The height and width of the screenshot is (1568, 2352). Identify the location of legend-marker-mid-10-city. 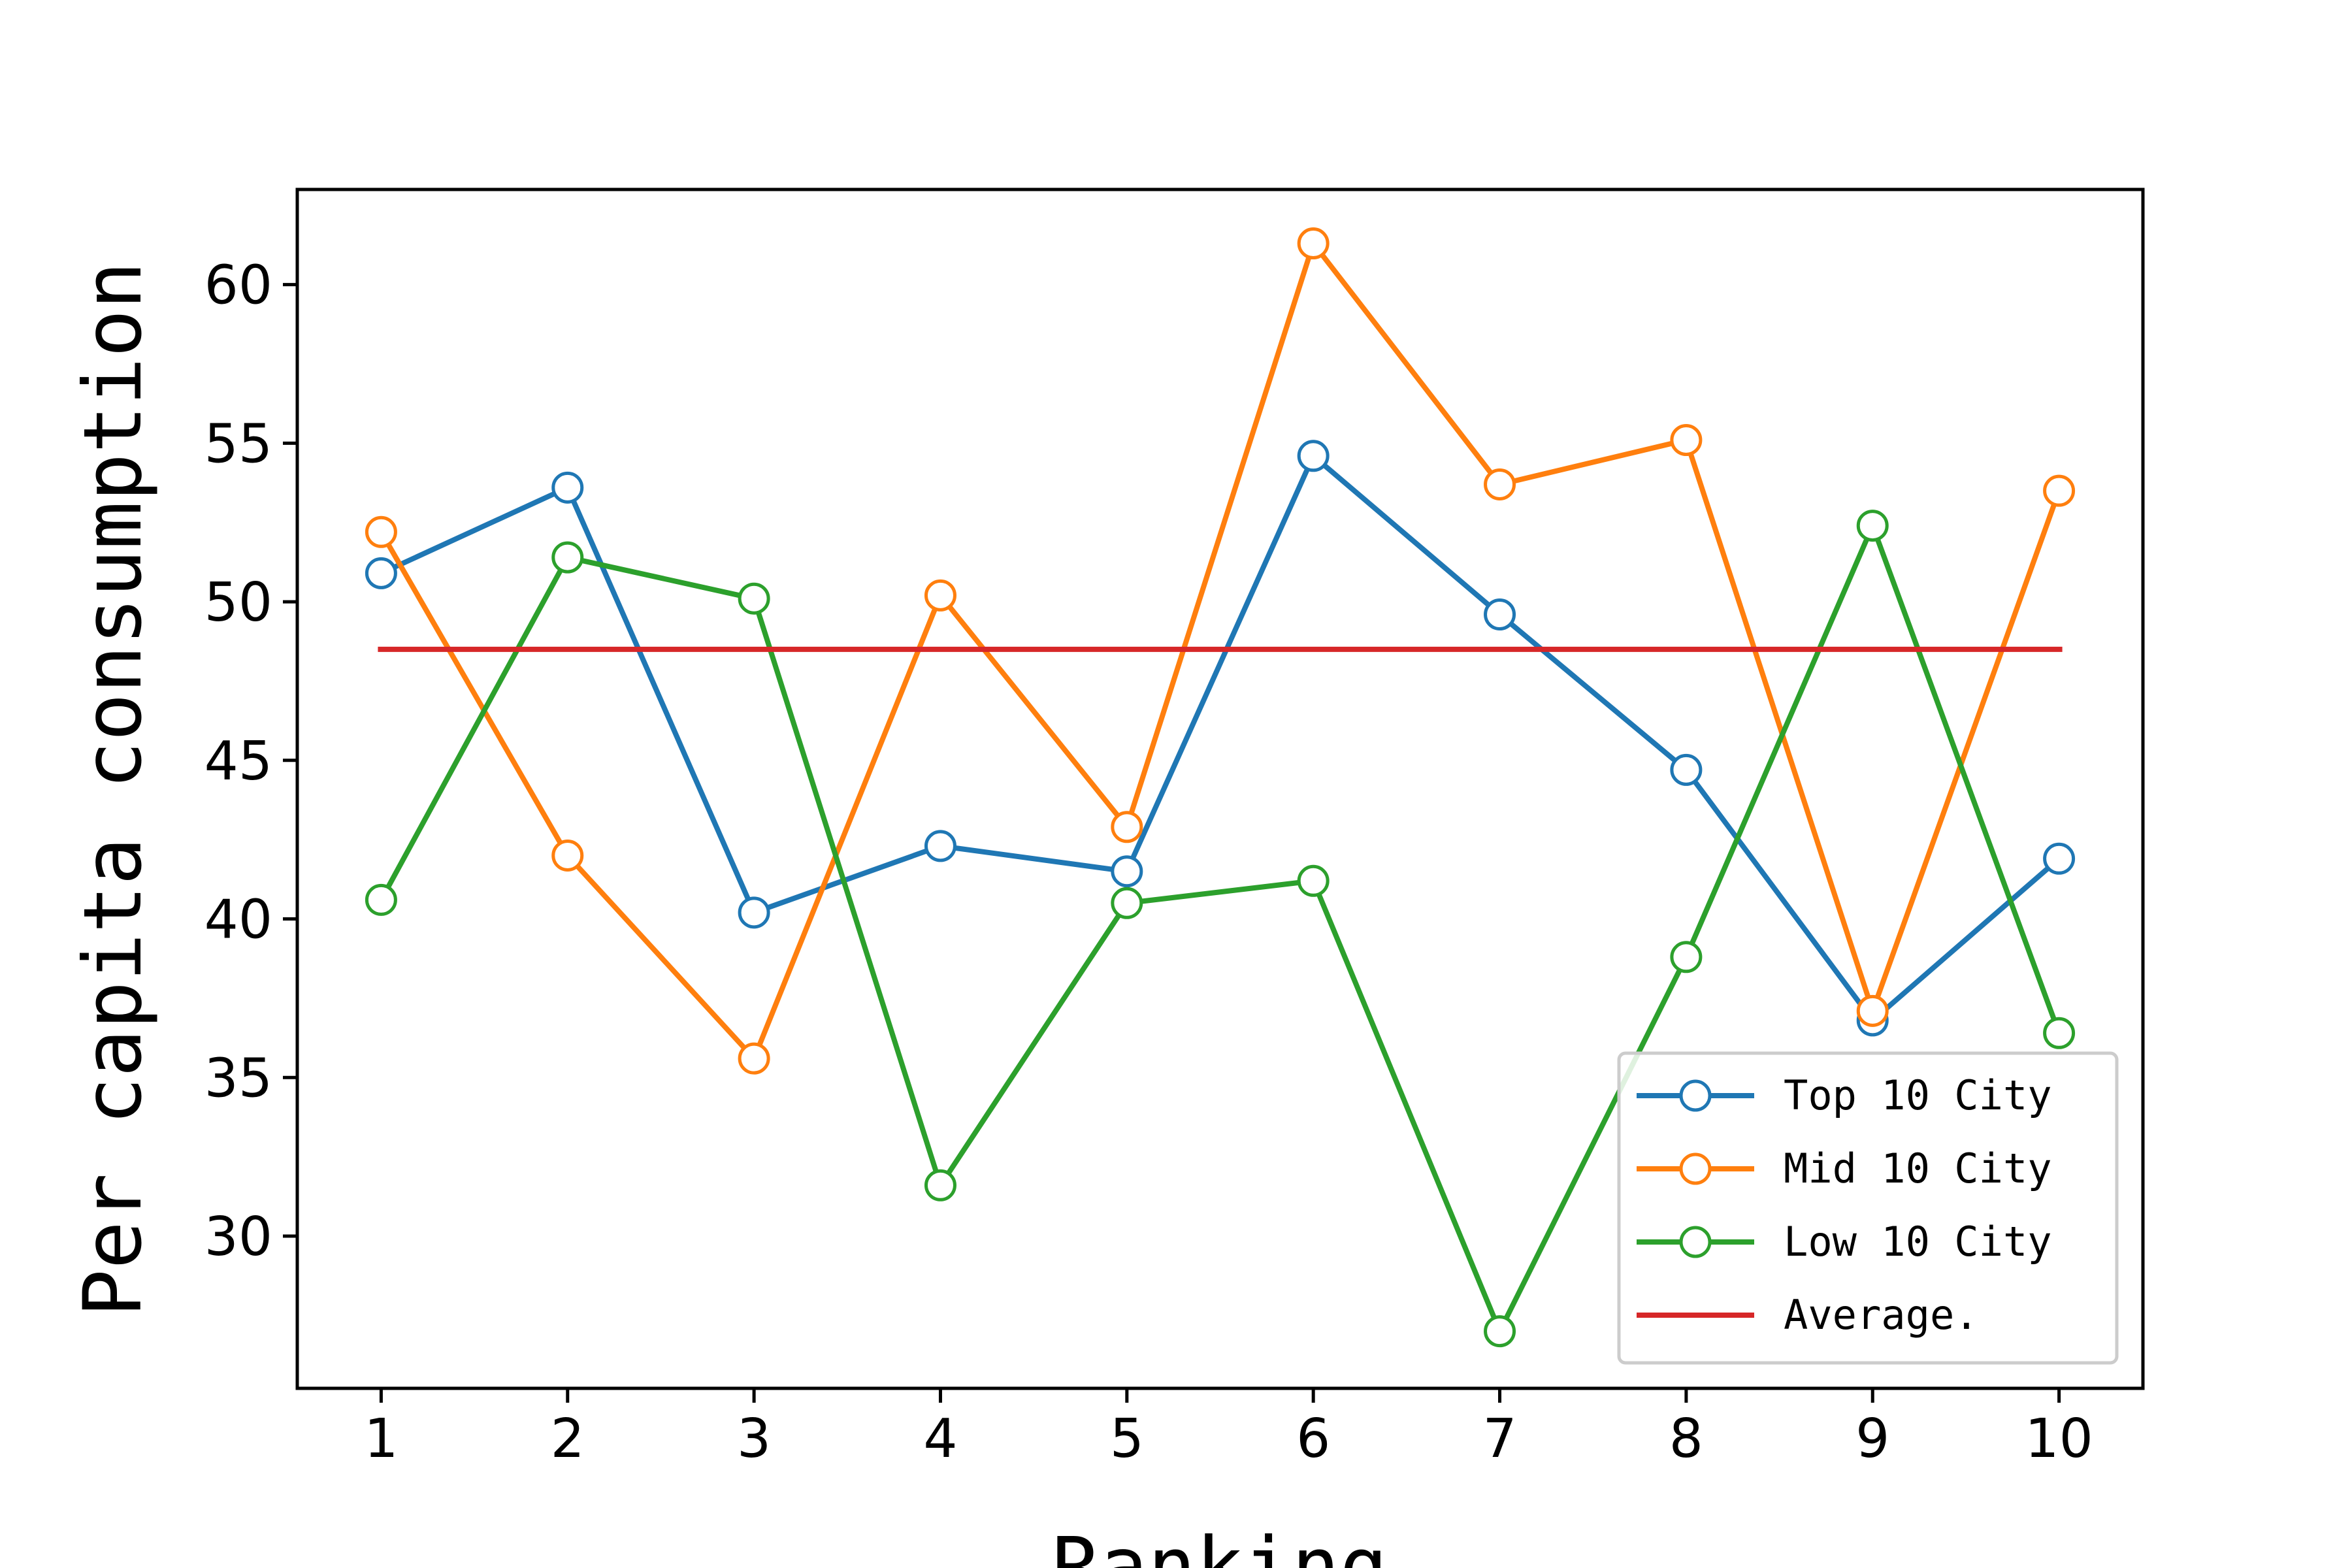
(1695, 1168).